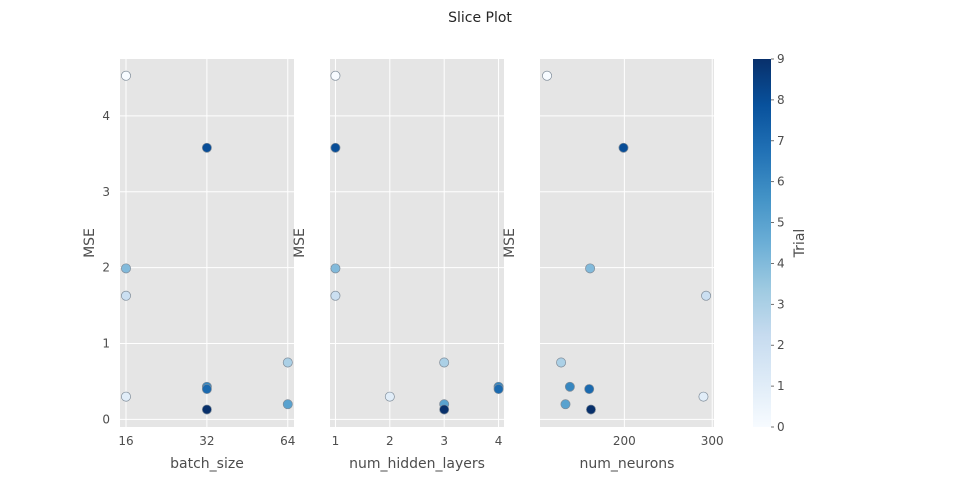 The image size is (960, 480). What do you see at coordinates (106, 419) in the screenshot?
I see `y-tick-label: 0` at bounding box center [106, 419].